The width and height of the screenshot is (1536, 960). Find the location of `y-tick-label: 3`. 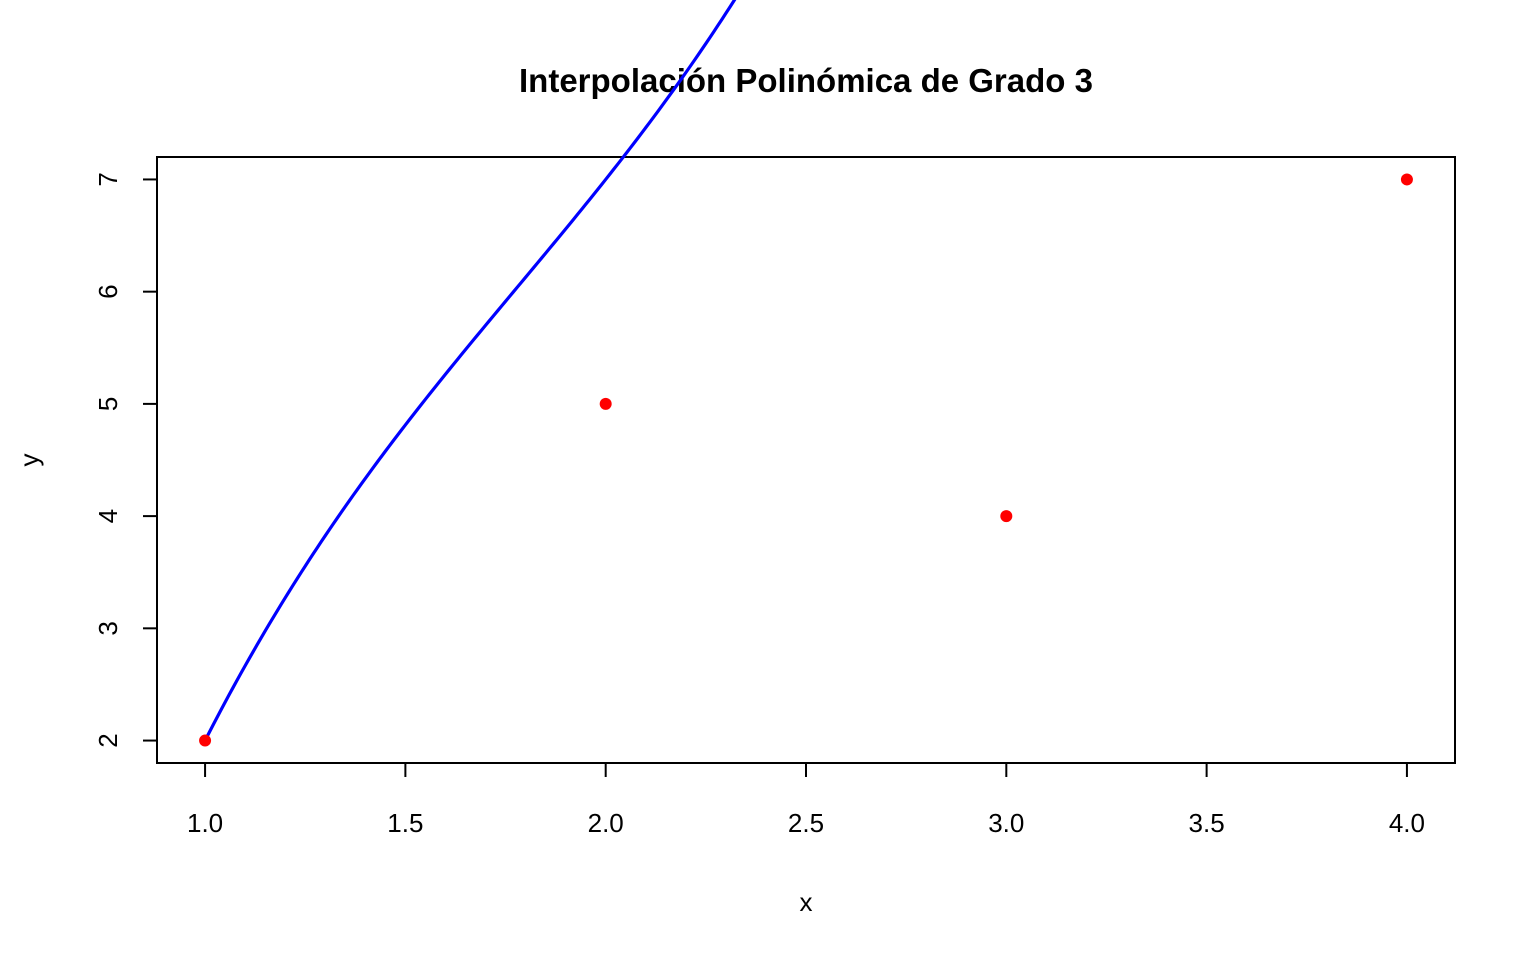

y-tick-label: 3 is located at coordinates (108, 628).